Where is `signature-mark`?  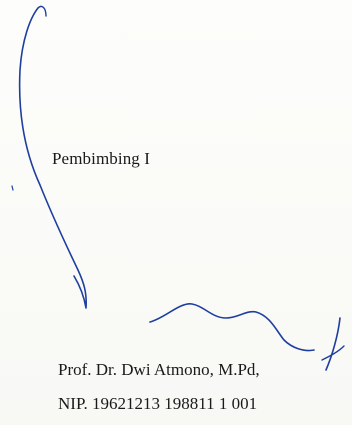 signature-mark is located at coordinates (12, 188).